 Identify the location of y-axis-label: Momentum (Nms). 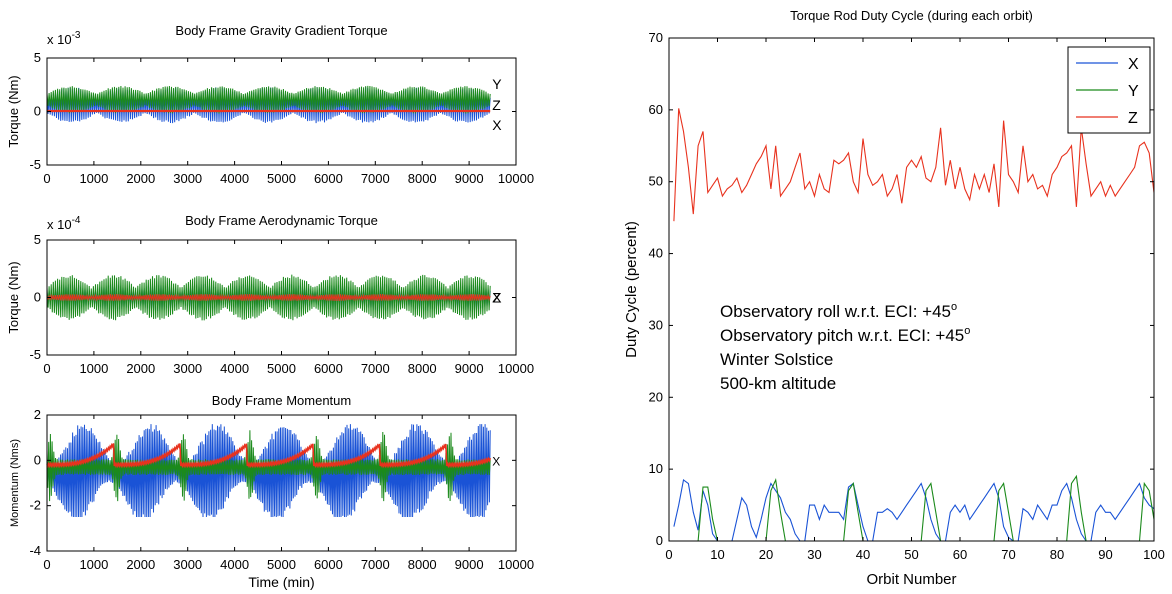
(15, 483).